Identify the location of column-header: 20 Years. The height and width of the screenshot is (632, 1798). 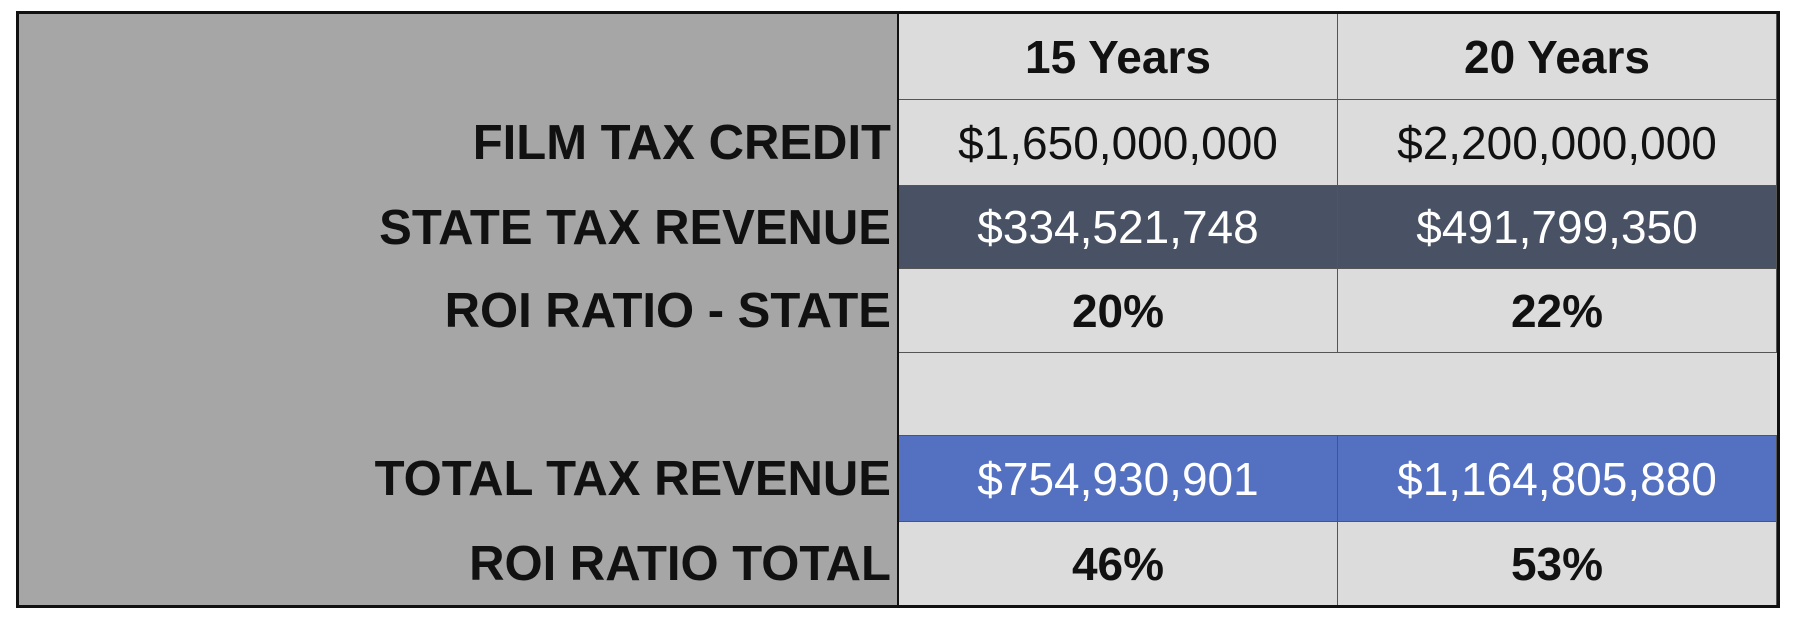
(1557, 57).